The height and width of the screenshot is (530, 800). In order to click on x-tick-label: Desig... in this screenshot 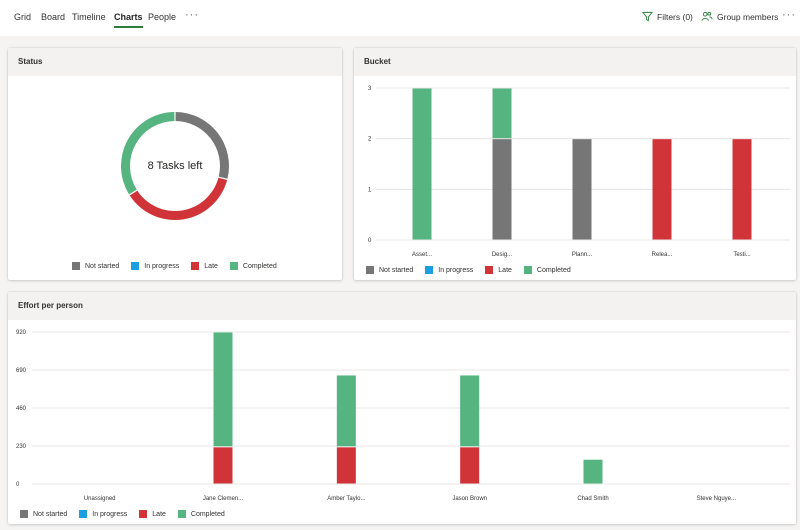, I will do `click(502, 255)`.